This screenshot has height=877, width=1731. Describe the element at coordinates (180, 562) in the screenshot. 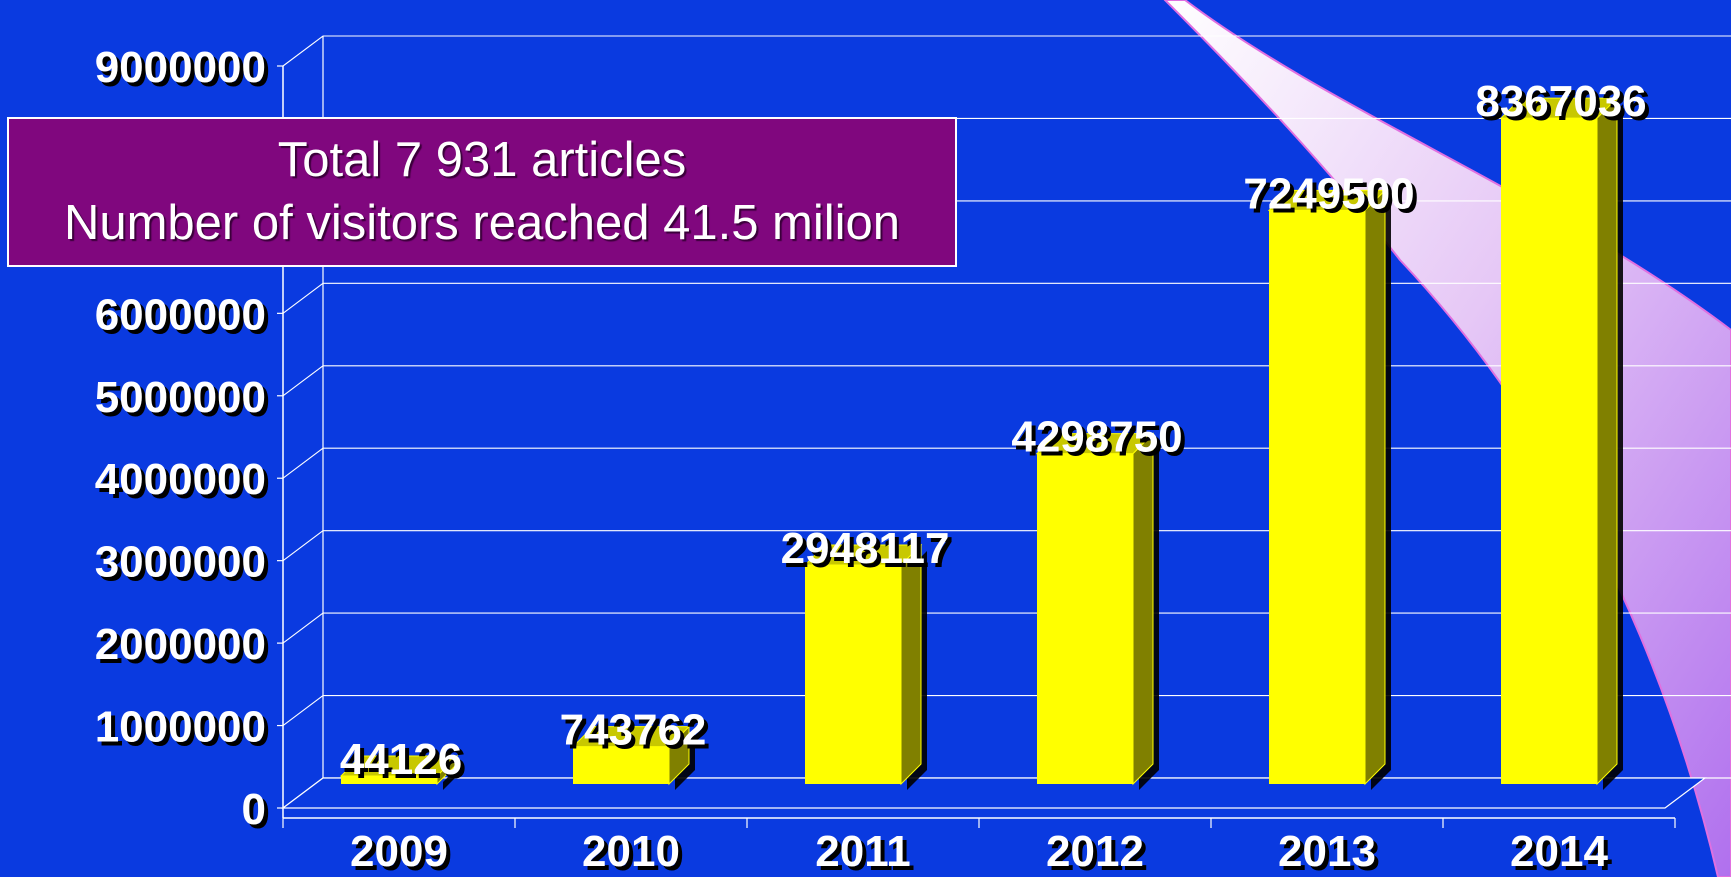

I see `y-tick-label-text: 3000000` at that location.